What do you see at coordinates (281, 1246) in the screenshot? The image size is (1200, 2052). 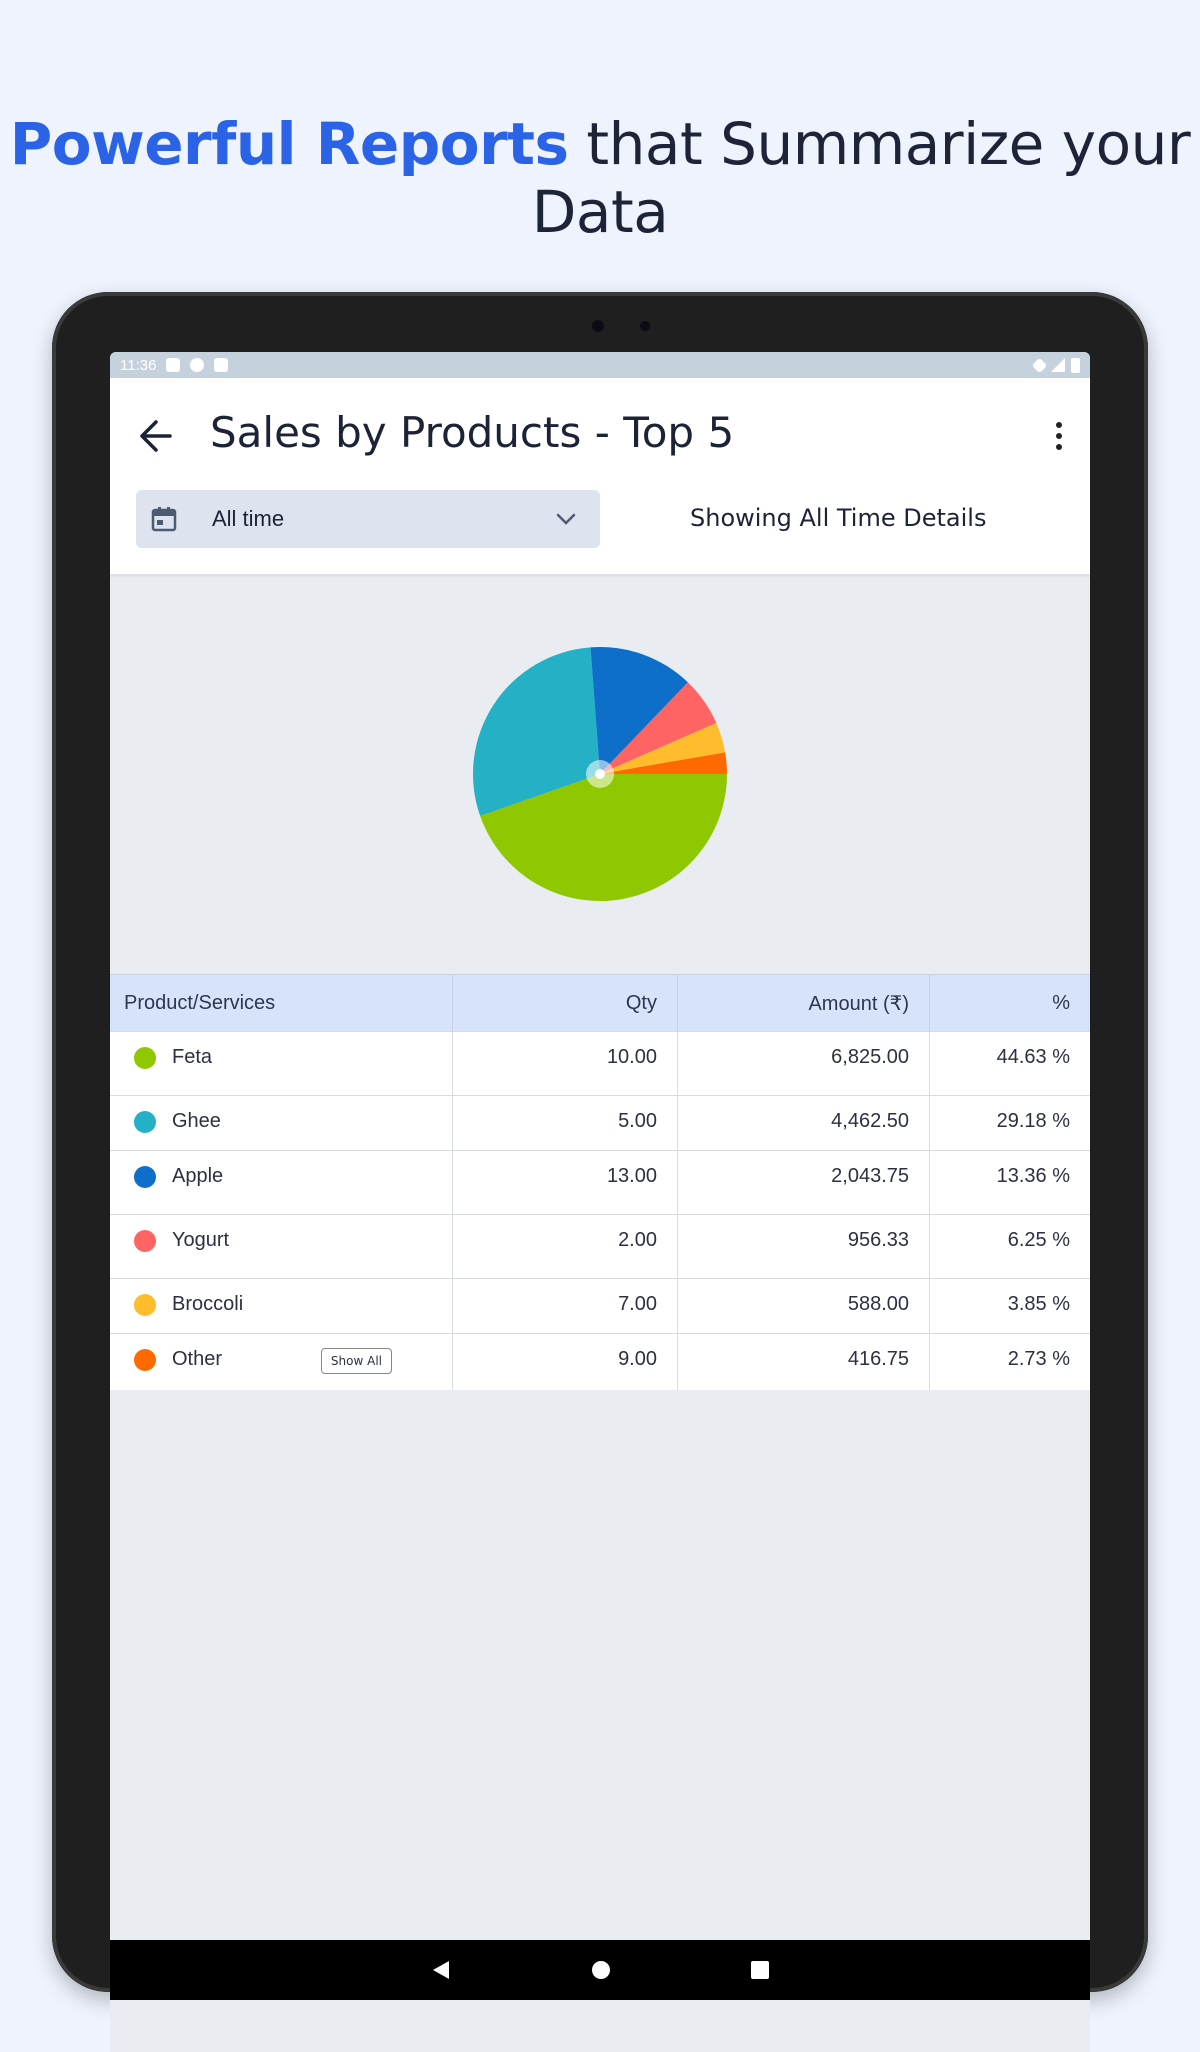 I see `product-cell: Yogurt` at bounding box center [281, 1246].